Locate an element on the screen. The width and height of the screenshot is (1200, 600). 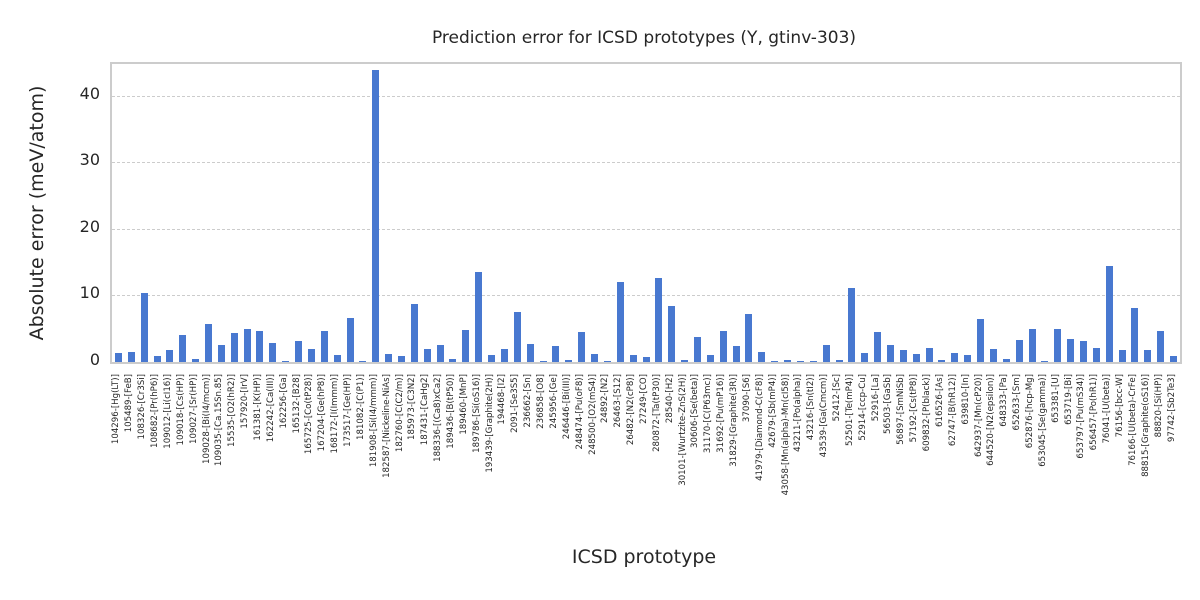
x-tick-label: 168172-[I(Immm)] is located at coordinates (335, 414).